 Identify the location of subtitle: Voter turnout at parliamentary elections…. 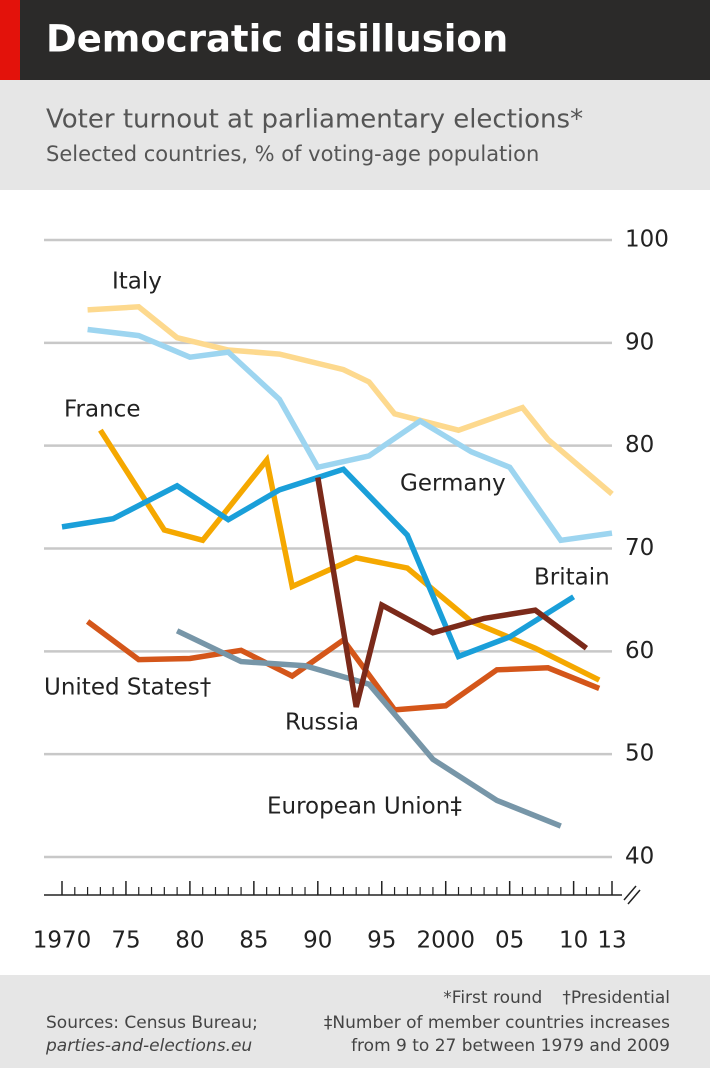
(314, 120).